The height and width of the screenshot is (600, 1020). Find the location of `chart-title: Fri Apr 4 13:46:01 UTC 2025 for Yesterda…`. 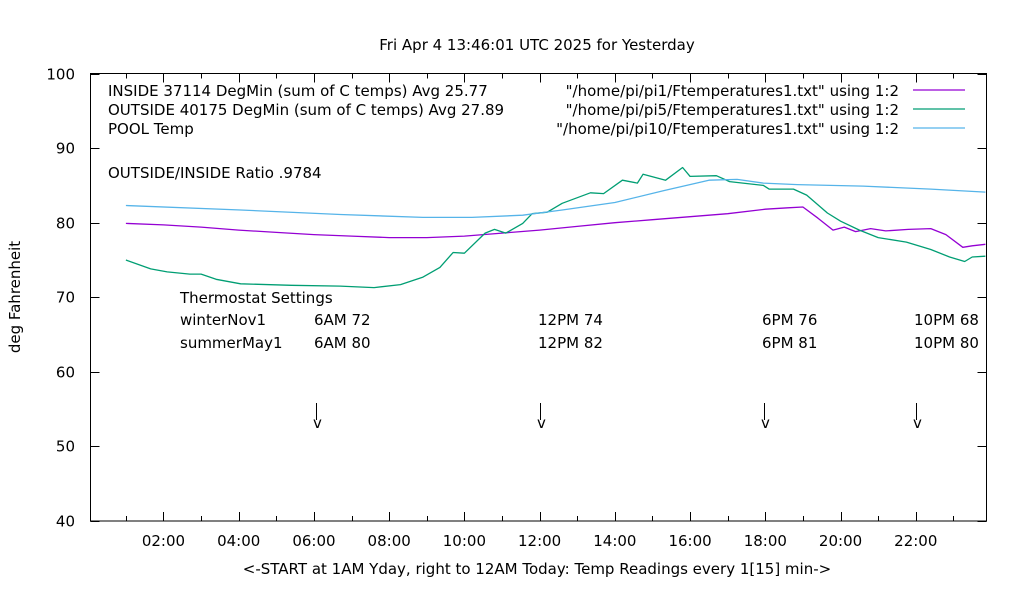

chart-title: Fri Apr 4 13:46:01 UTC 2025 for Yesterda… is located at coordinates (537, 45).